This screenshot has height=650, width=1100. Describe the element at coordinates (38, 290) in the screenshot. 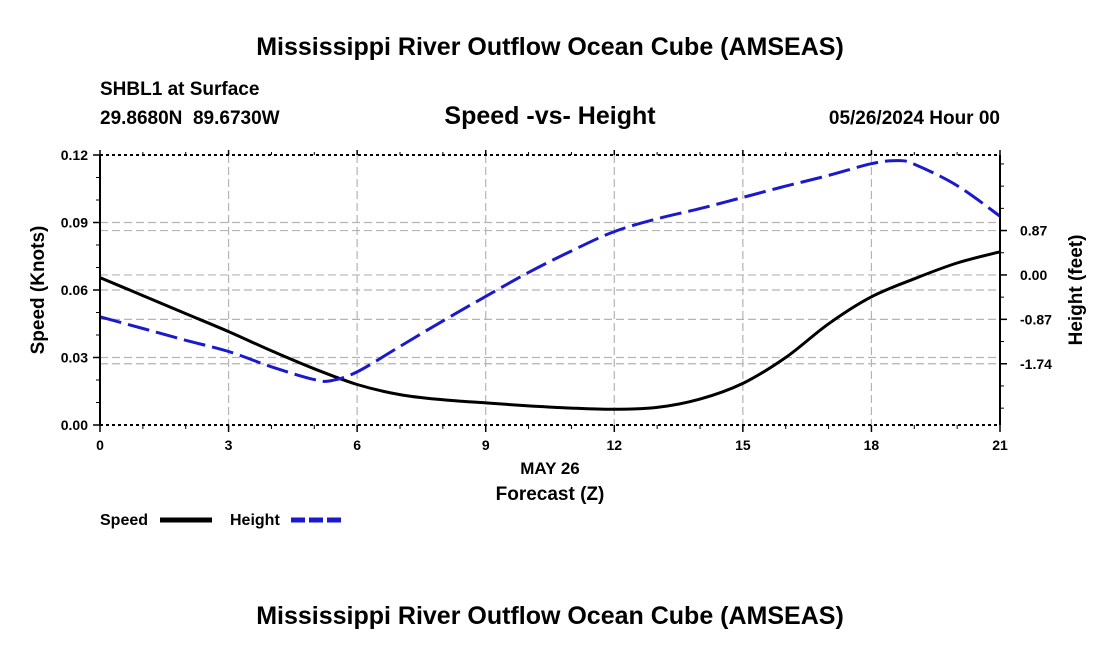

I see `y-axis-title: Speed (Knots)` at that location.